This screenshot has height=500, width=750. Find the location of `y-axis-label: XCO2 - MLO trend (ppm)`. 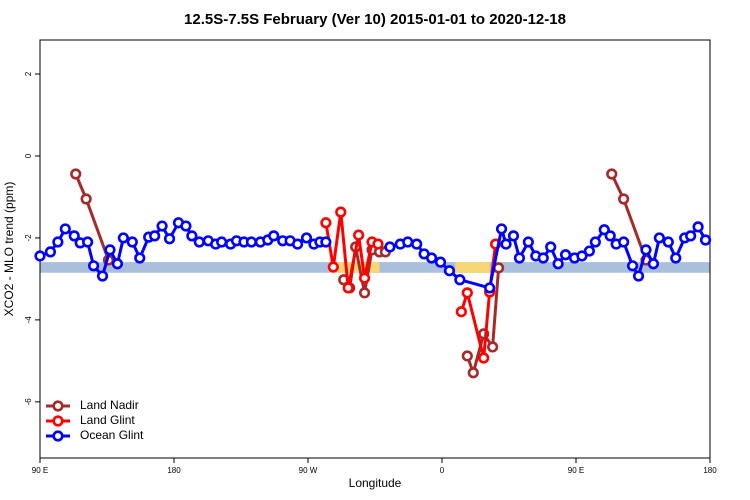

y-axis-label: XCO2 - MLO trend (ppm) is located at coordinates (9, 249).